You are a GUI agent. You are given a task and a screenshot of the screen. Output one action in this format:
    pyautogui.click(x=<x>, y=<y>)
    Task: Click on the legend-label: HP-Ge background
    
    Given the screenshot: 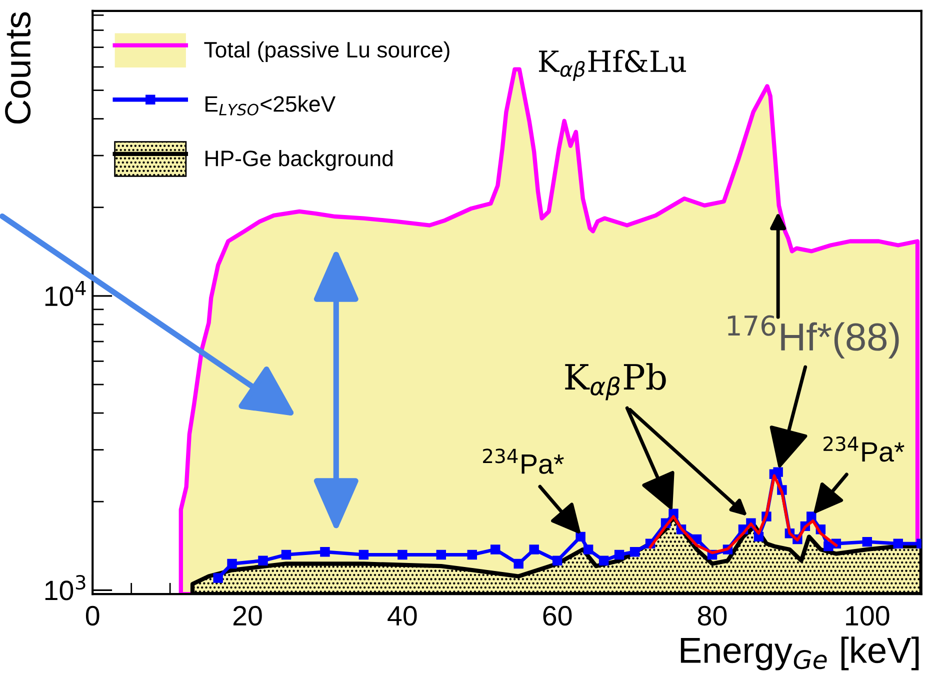 What is the action you would take?
    pyautogui.click(x=299, y=160)
    